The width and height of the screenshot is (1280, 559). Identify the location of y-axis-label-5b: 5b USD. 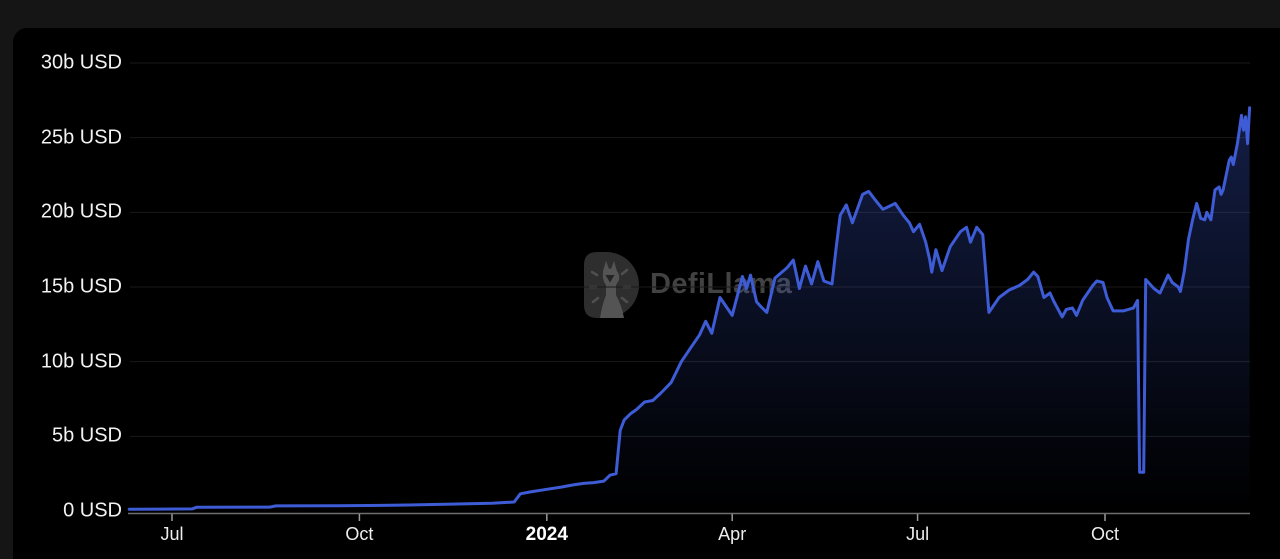
(86, 435).